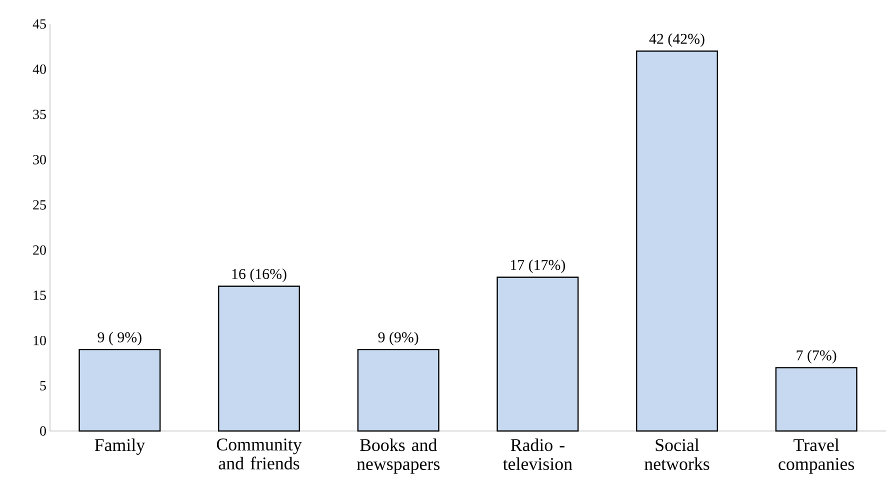  I want to click on x-tick-label: Family, so click(120, 446).